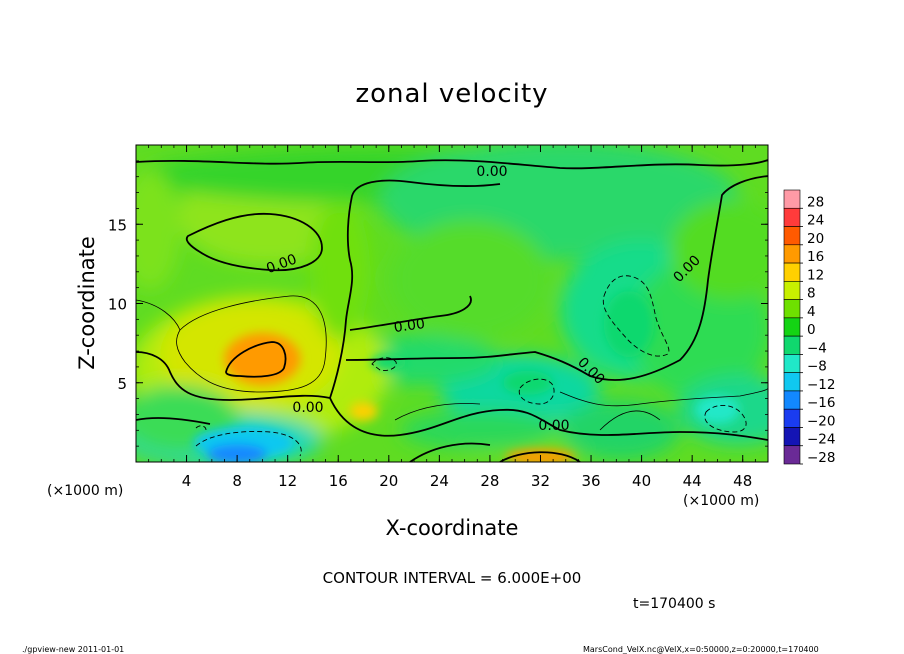  Describe the element at coordinates (821, 403) in the screenshot. I see `colorbar-label: −16` at that location.